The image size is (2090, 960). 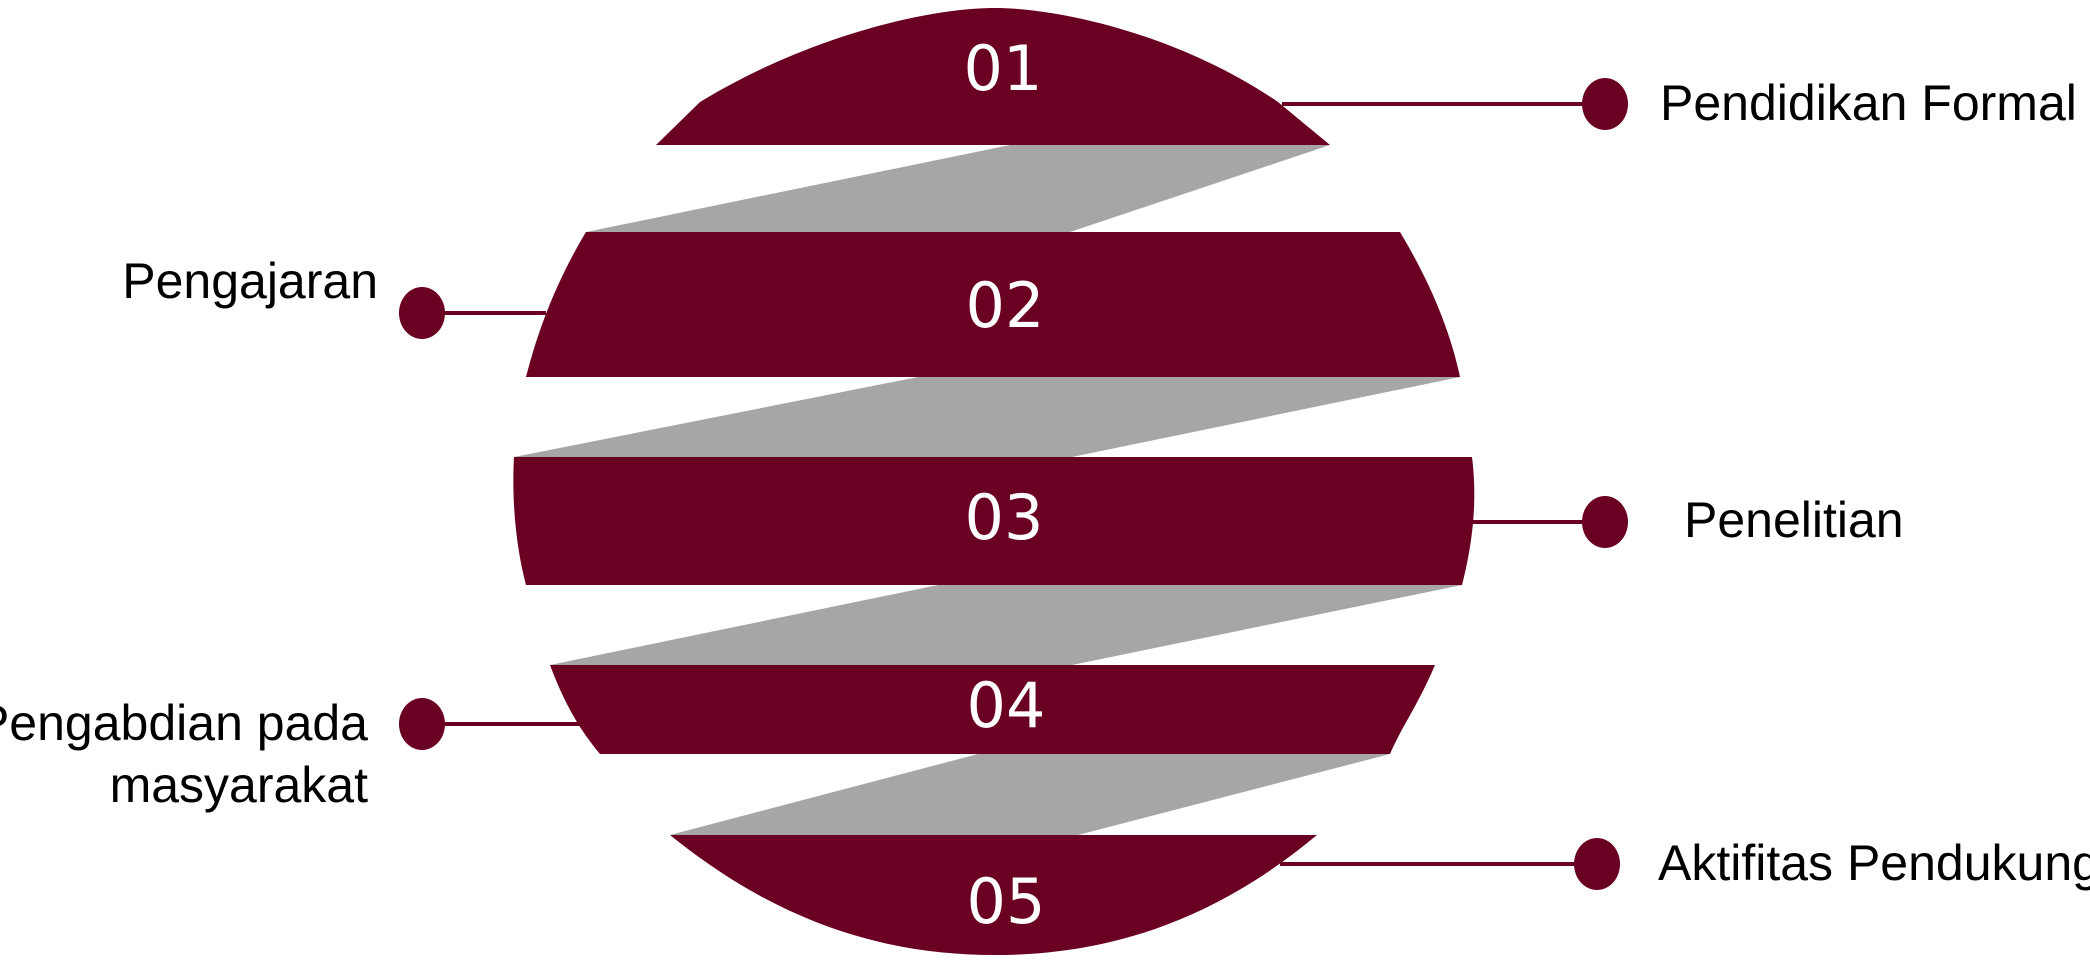 I want to click on label-pendidikan-formal: Pendidikan Formal, so click(x=1868, y=103).